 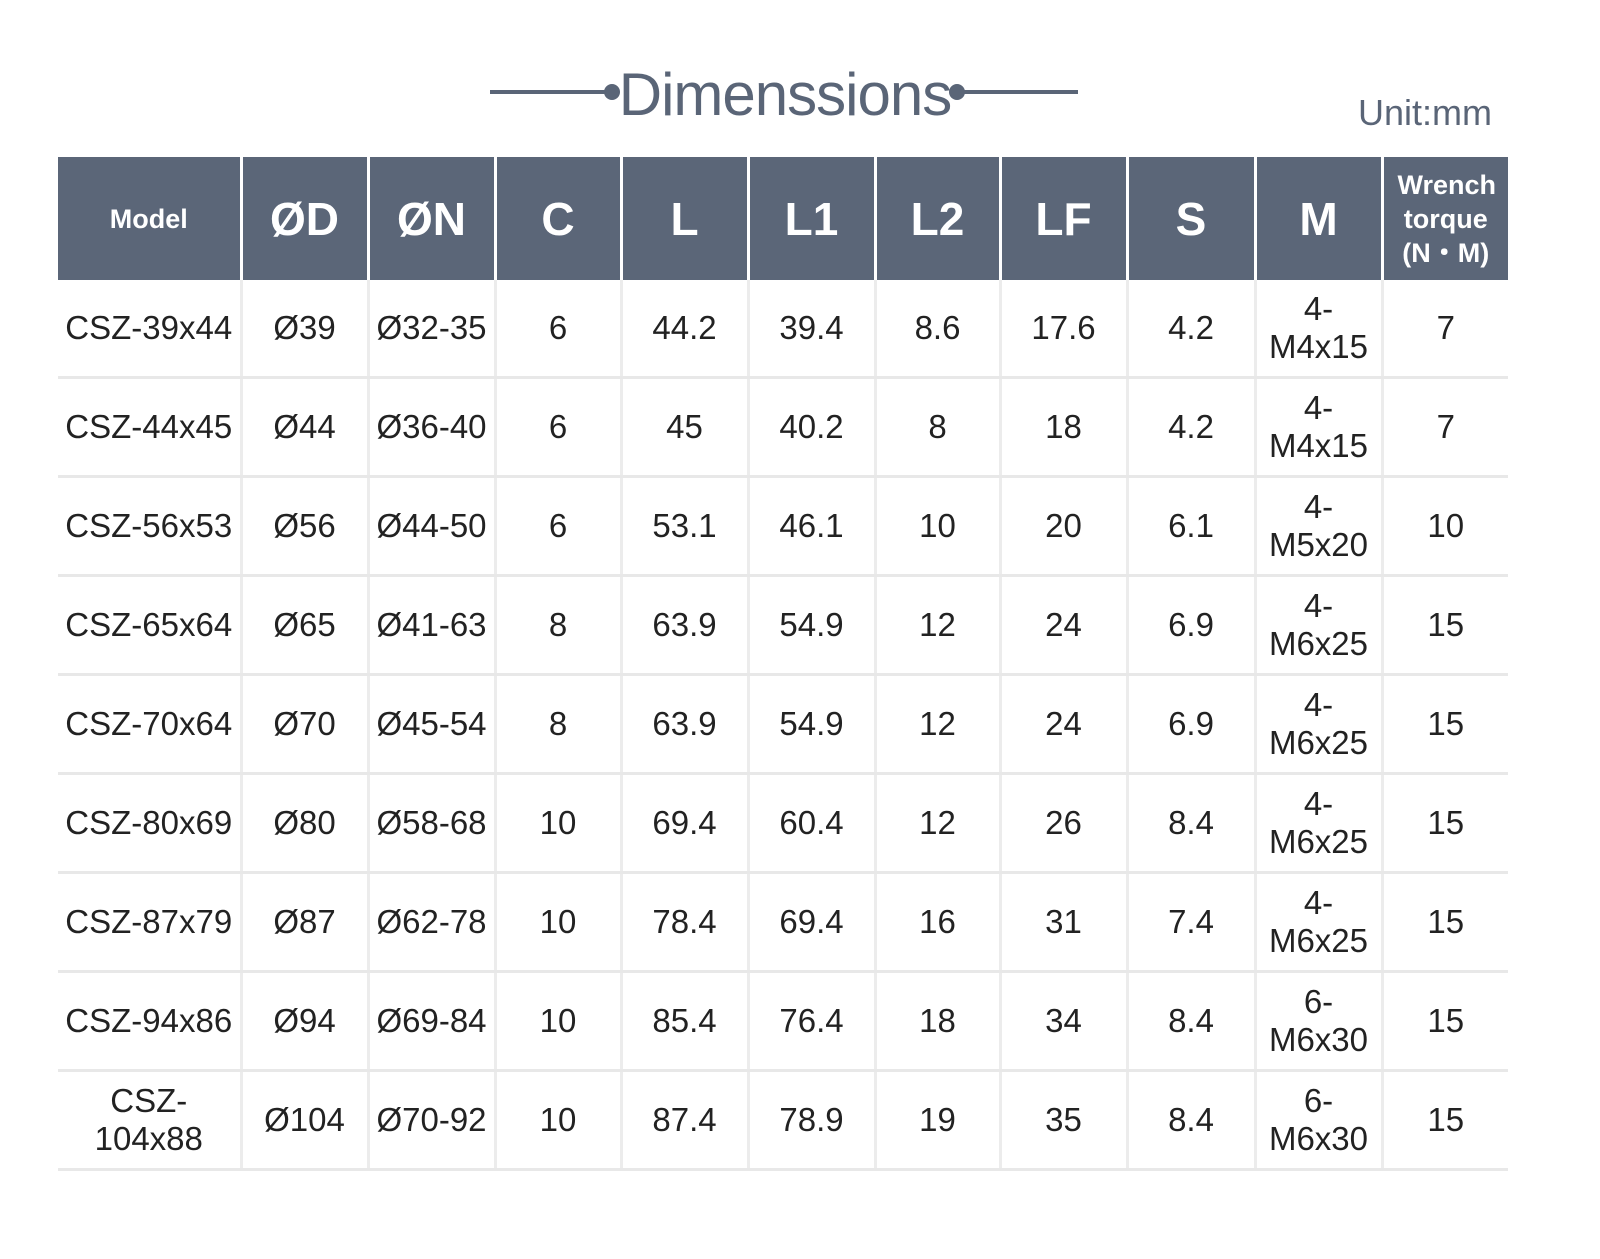 What do you see at coordinates (431, 922) in the screenshot?
I see `table-cell: Ø62-78` at bounding box center [431, 922].